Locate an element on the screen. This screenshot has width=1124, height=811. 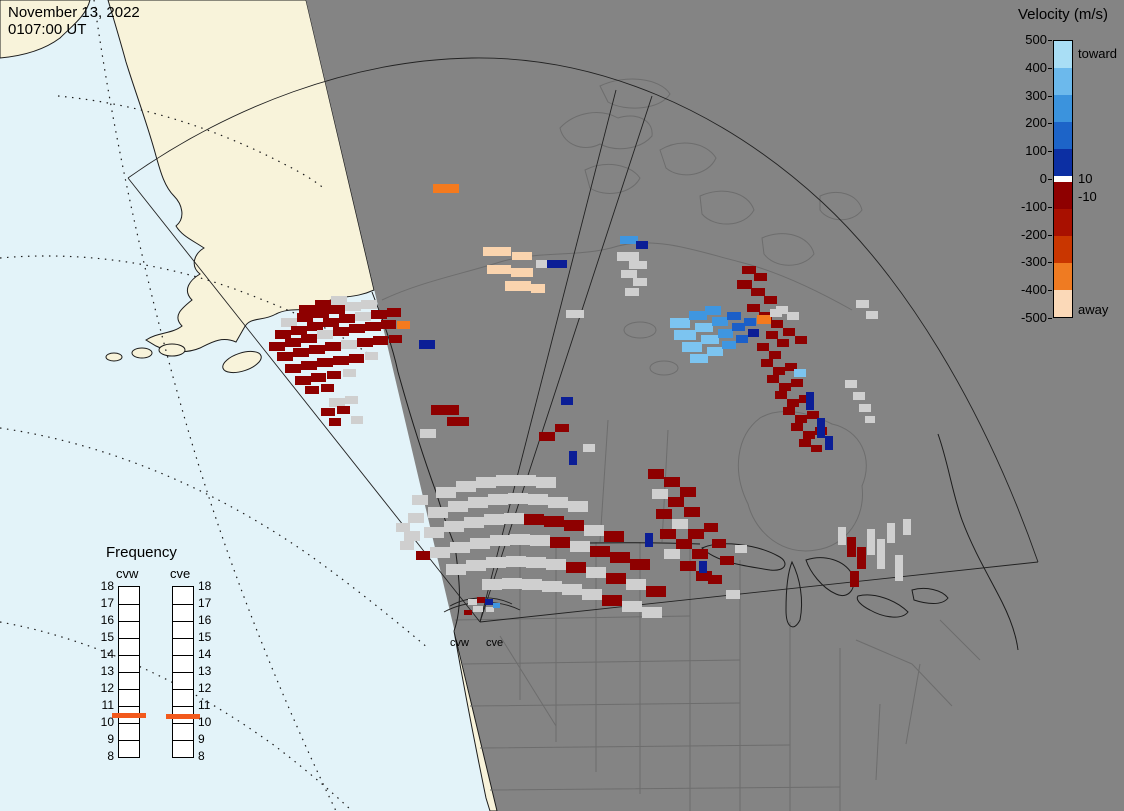
frequency-box-divider is located at coordinates (183, 621).